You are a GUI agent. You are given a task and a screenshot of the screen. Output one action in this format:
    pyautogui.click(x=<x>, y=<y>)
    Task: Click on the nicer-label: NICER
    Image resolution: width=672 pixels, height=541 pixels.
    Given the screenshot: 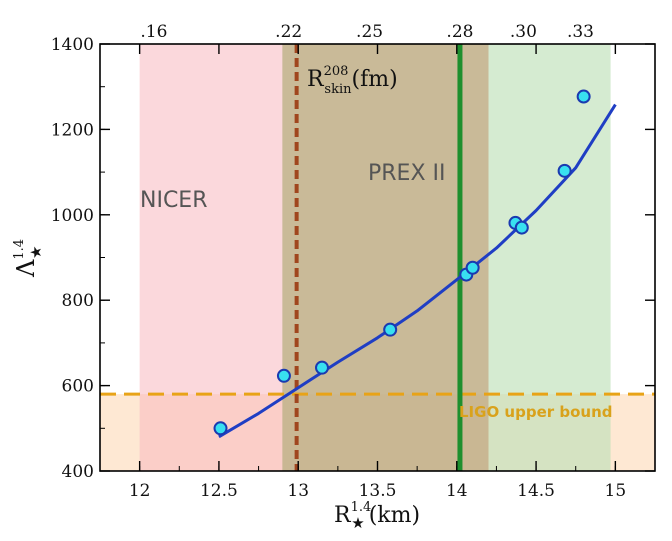 What is the action you would take?
    pyautogui.click(x=174, y=200)
    